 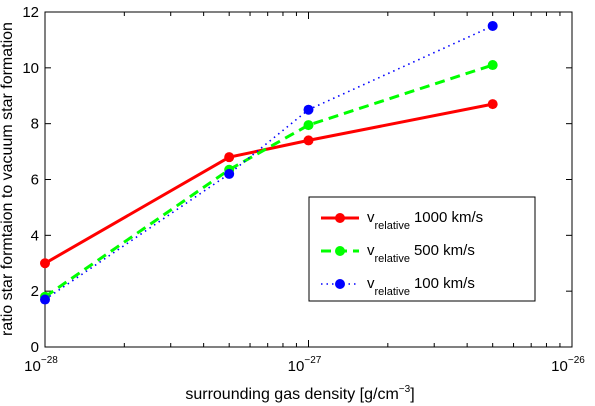 I want to click on y-tick-label: 4, so click(x=35, y=235).